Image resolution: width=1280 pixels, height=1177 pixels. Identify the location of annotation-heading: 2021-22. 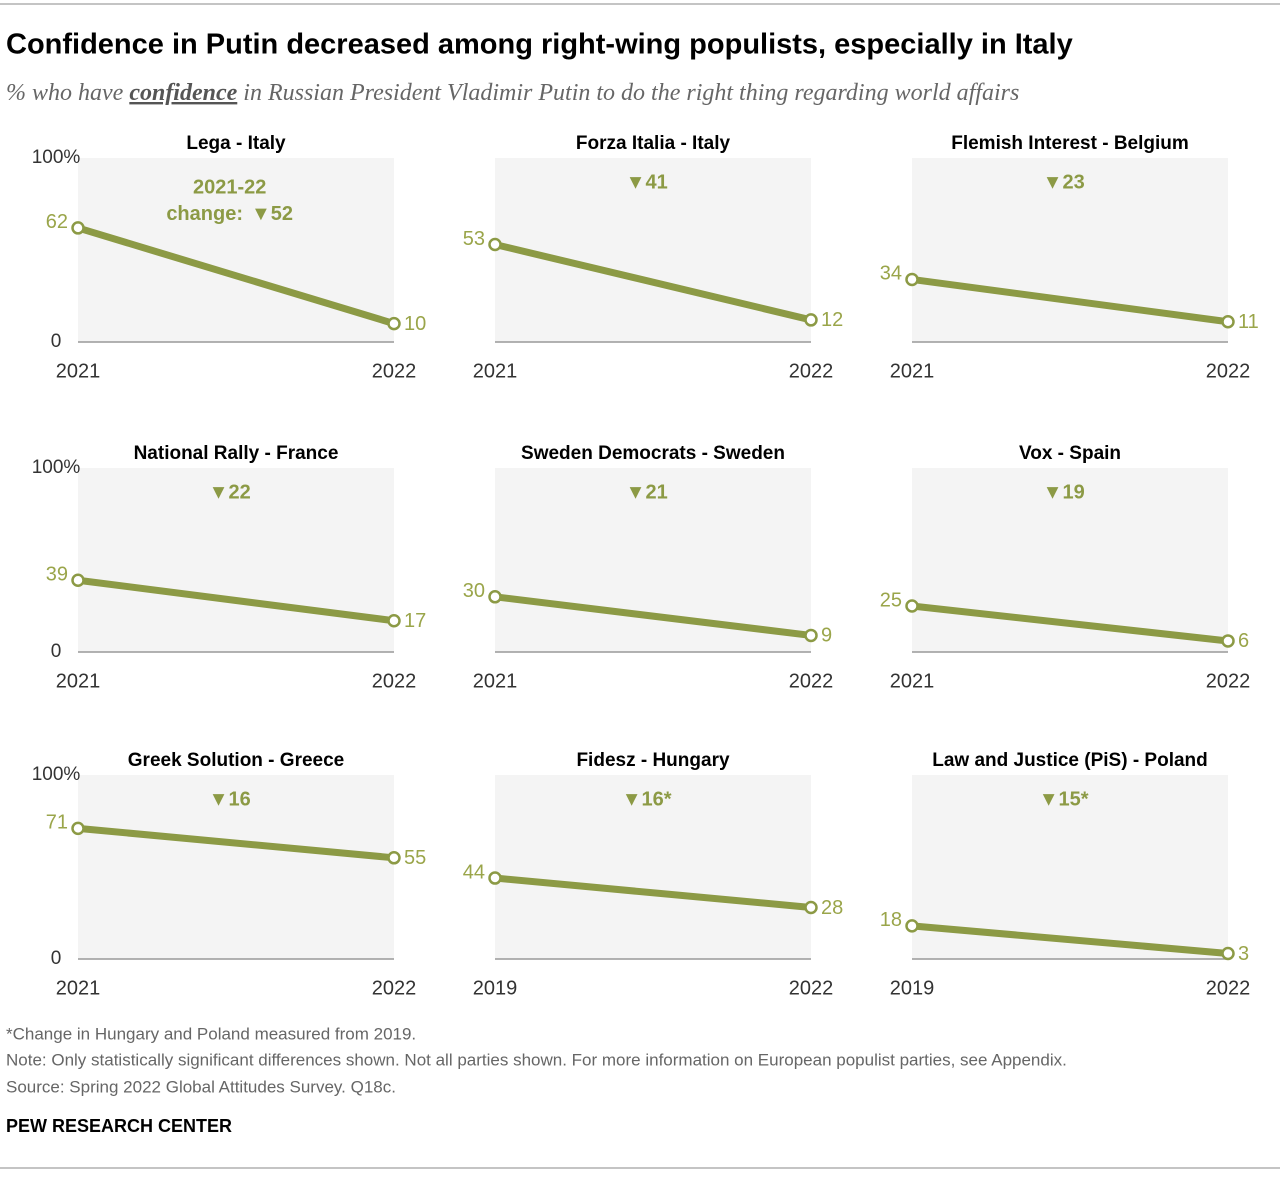
(229, 187).